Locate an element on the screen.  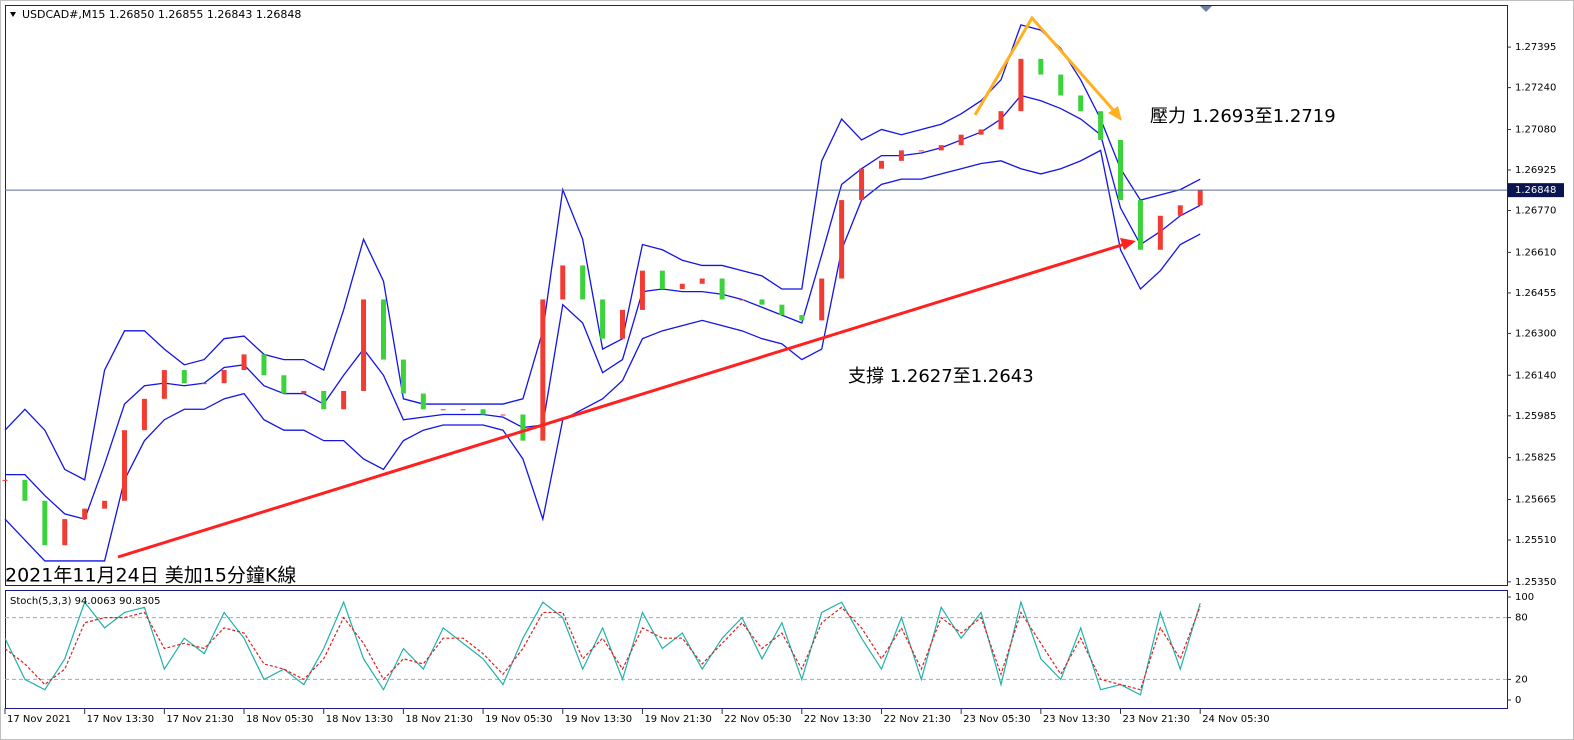
menu-icon is located at coordinates (13, 14).